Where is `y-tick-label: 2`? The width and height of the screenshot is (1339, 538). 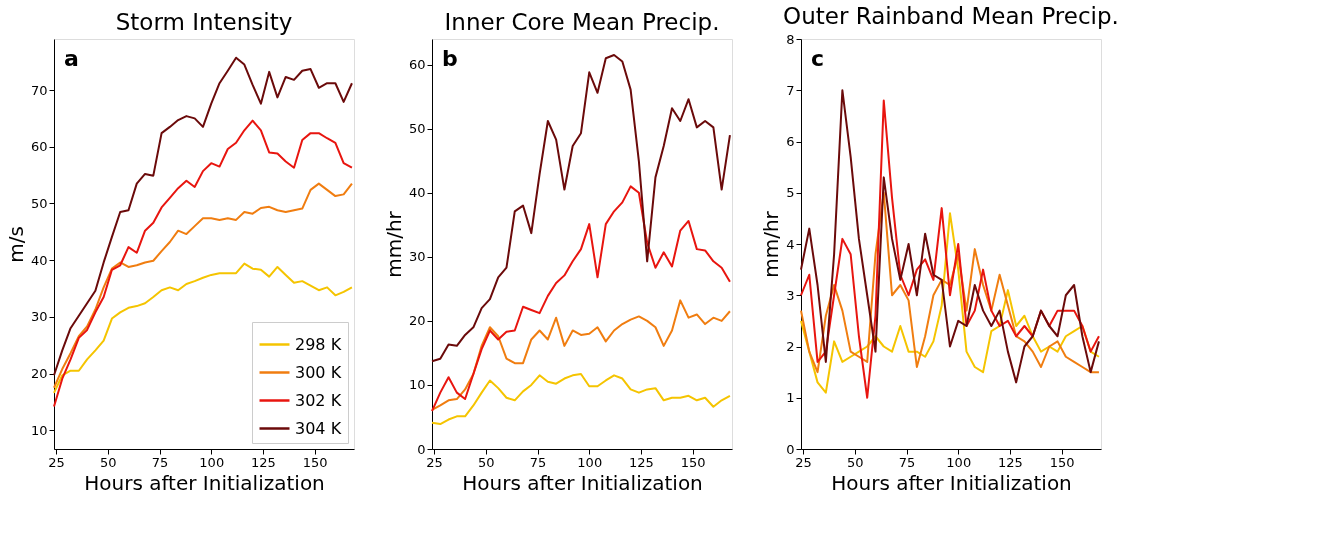 y-tick-label: 2 is located at coordinates (790, 346).